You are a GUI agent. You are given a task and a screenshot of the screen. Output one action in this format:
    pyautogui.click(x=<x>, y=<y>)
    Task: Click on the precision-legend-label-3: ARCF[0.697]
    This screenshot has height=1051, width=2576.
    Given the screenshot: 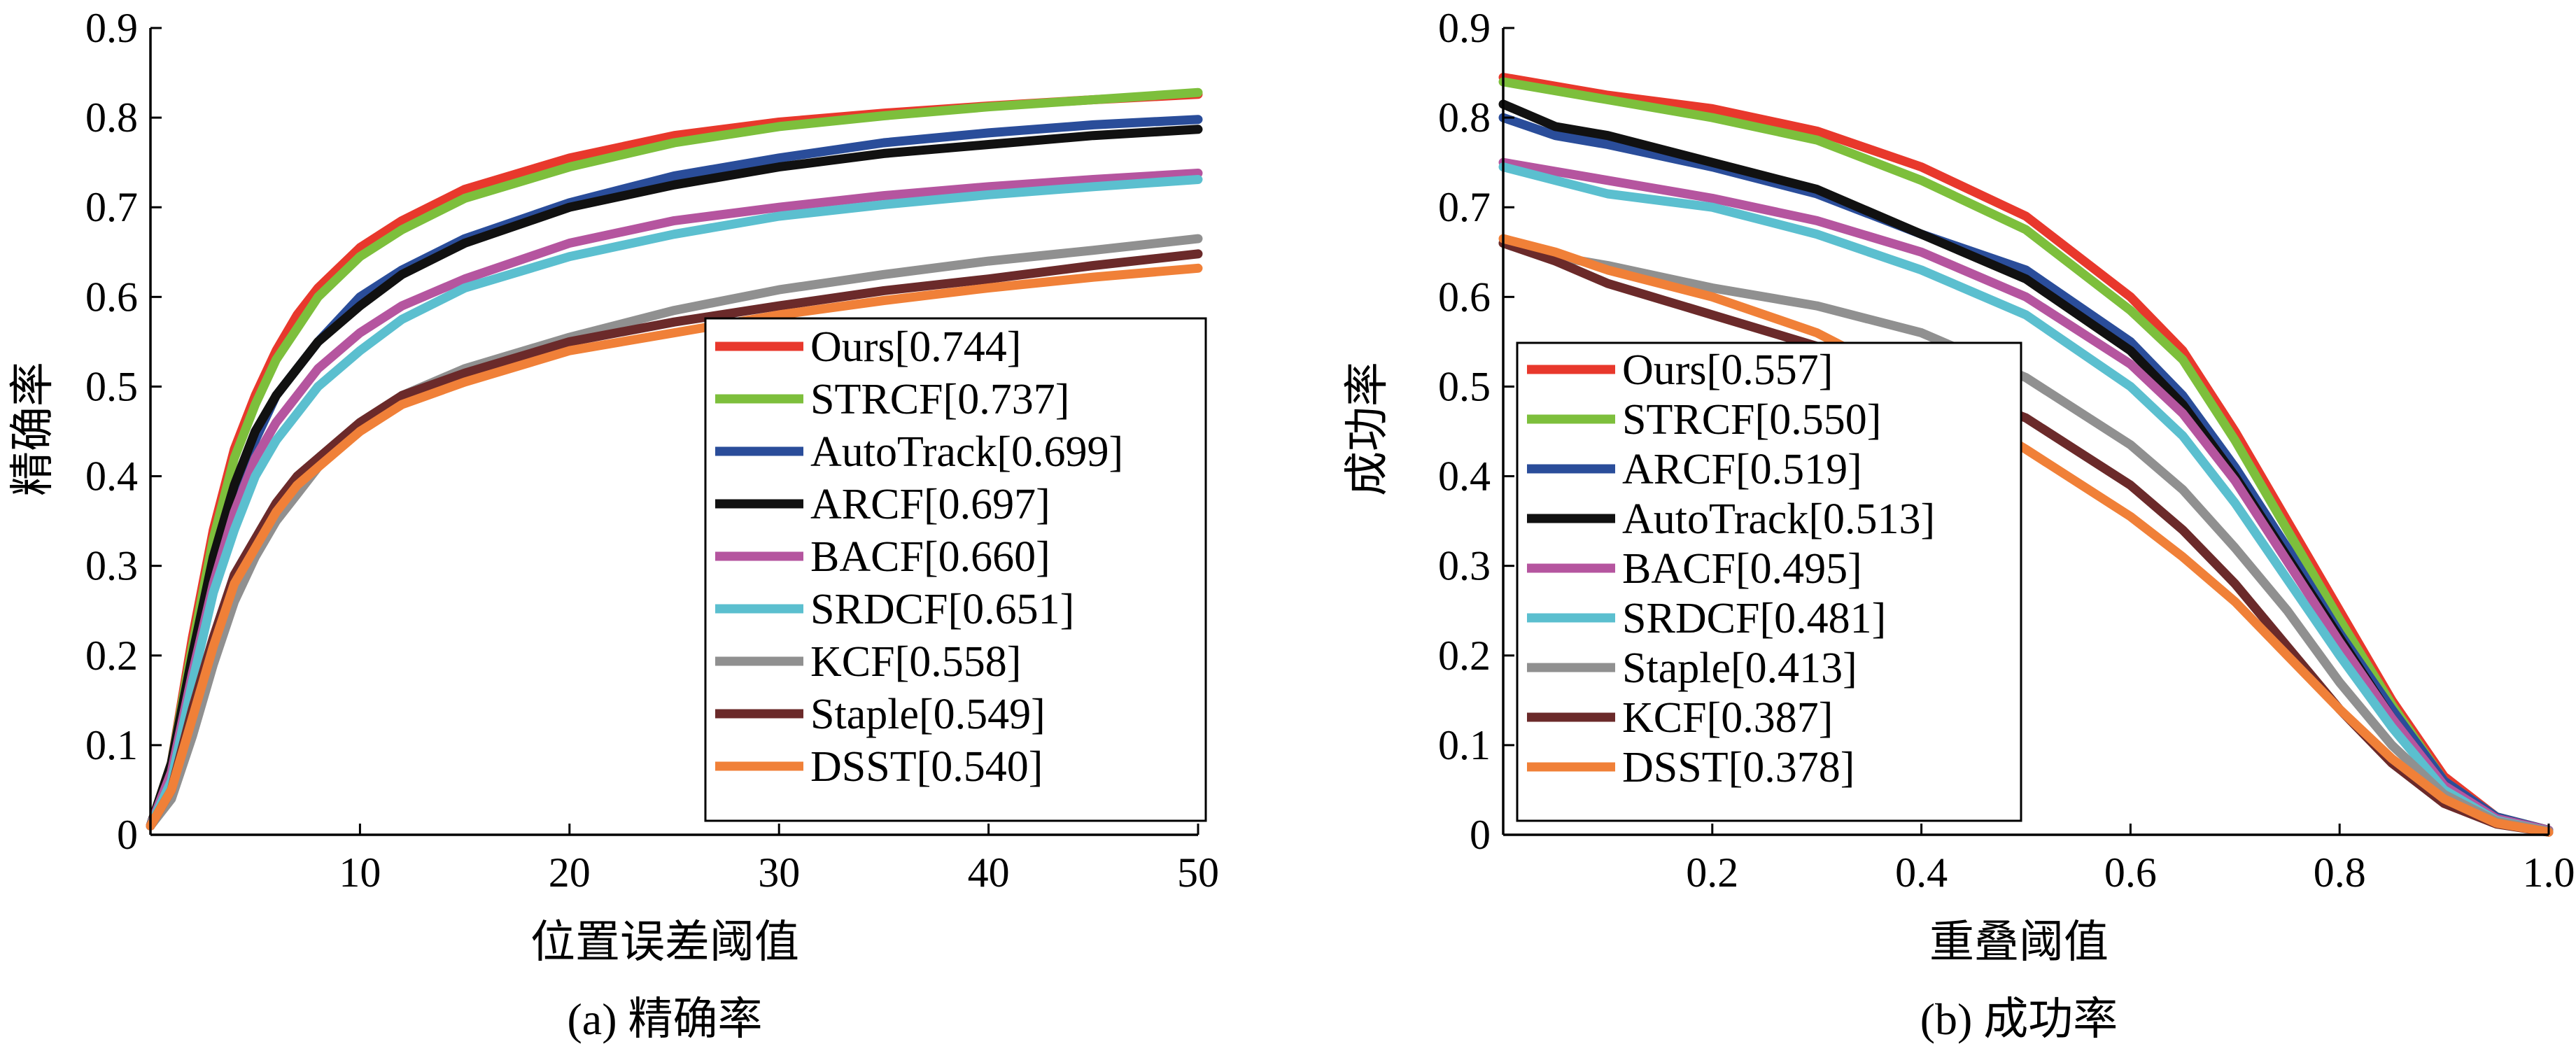 What is the action you would take?
    pyautogui.click(x=930, y=504)
    